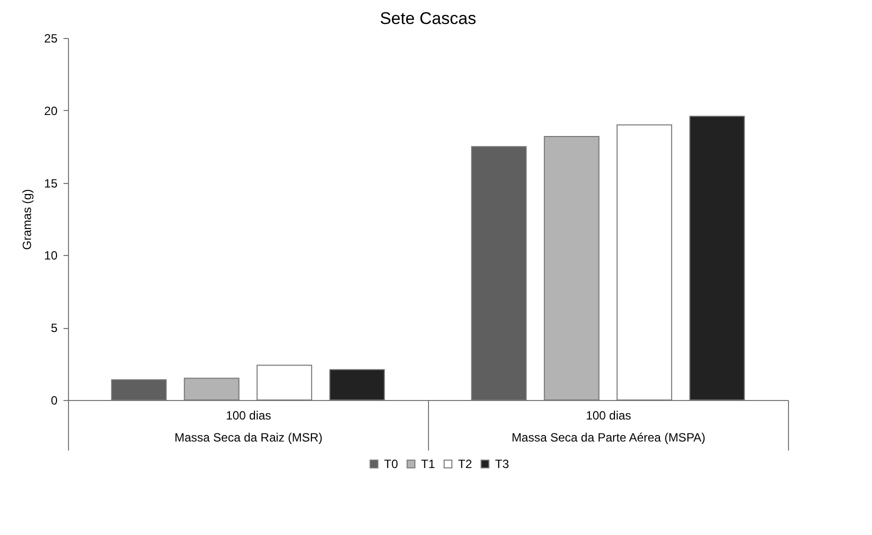 The width and height of the screenshot is (872, 535). Describe the element at coordinates (54, 401) in the screenshot. I see `y-tick-label: 0` at that location.